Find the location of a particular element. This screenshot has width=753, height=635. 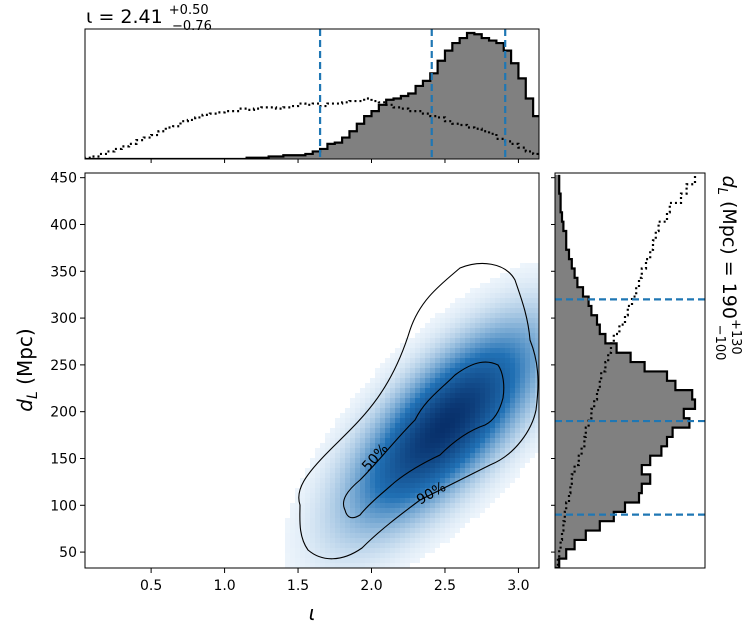

dl-prior-histogram is located at coordinates (626, 371).